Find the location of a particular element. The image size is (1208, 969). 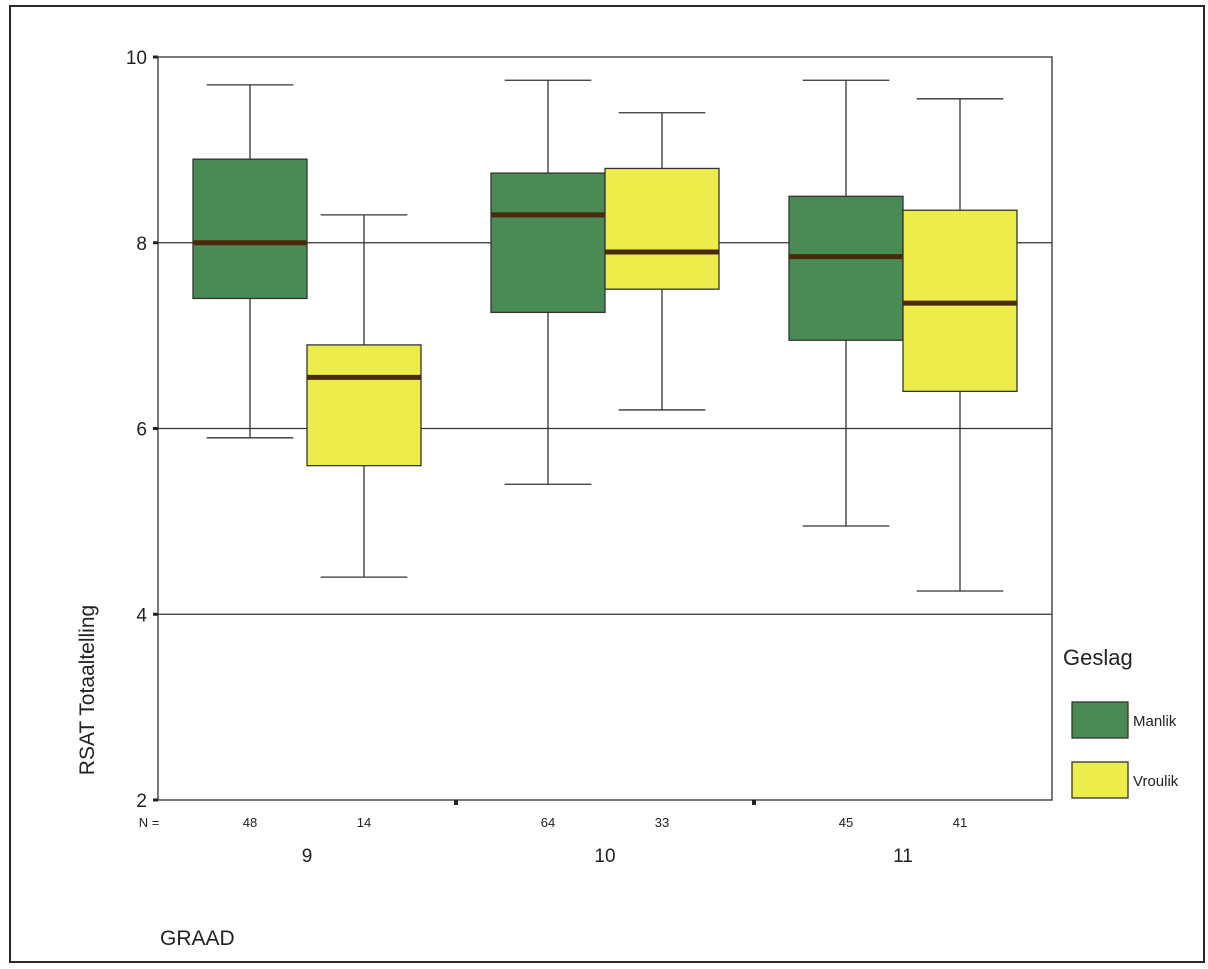

n-prefix: N = is located at coordinates (149, 822).